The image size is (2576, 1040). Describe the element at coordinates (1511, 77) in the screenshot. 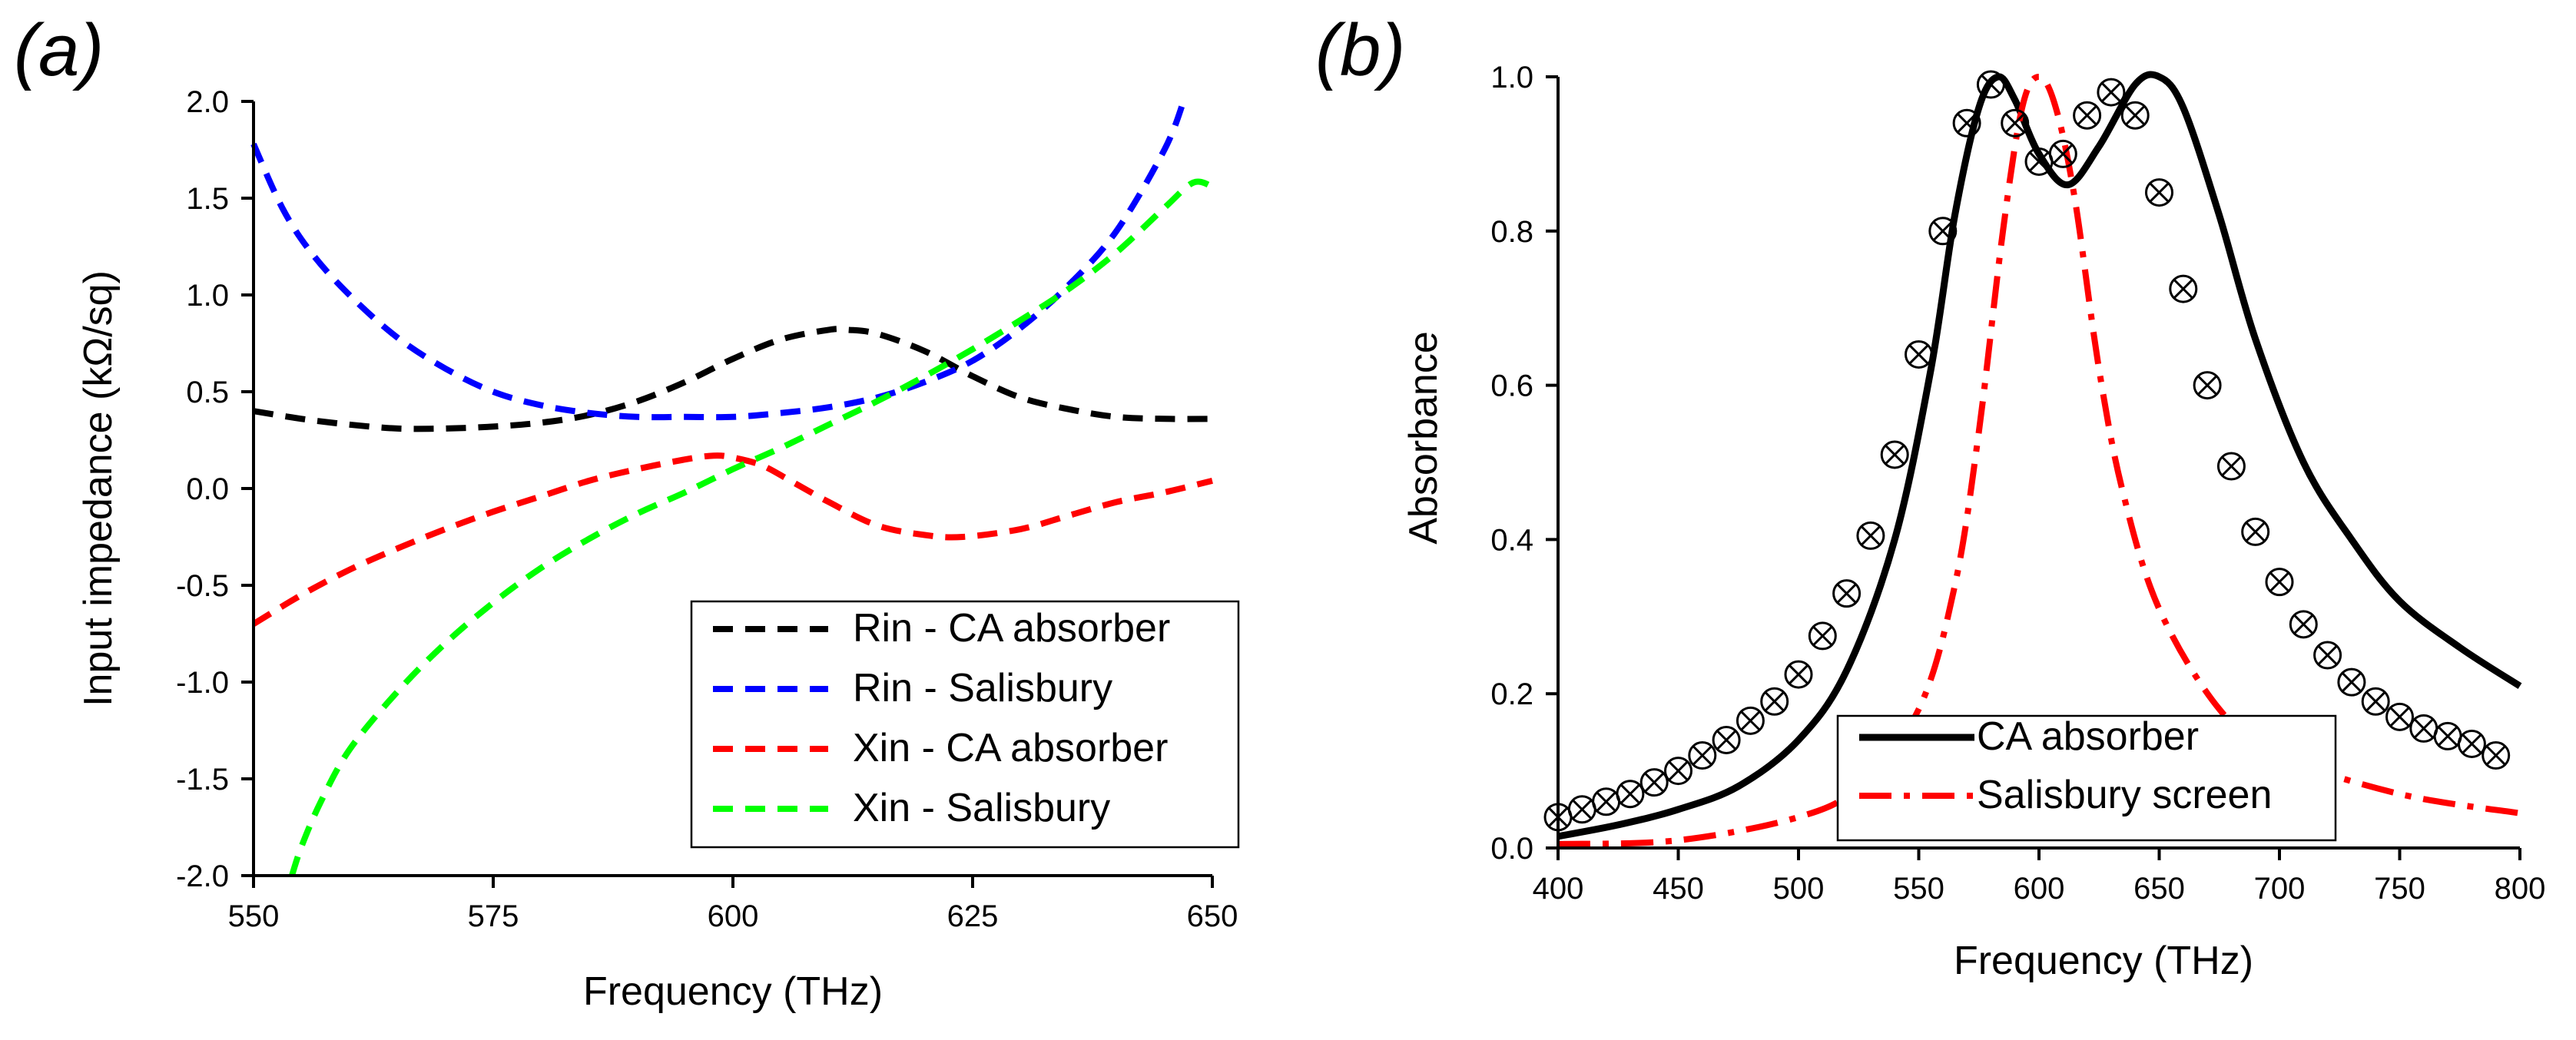

I see `panel-b-y-tick-label: 1.0` at that location.